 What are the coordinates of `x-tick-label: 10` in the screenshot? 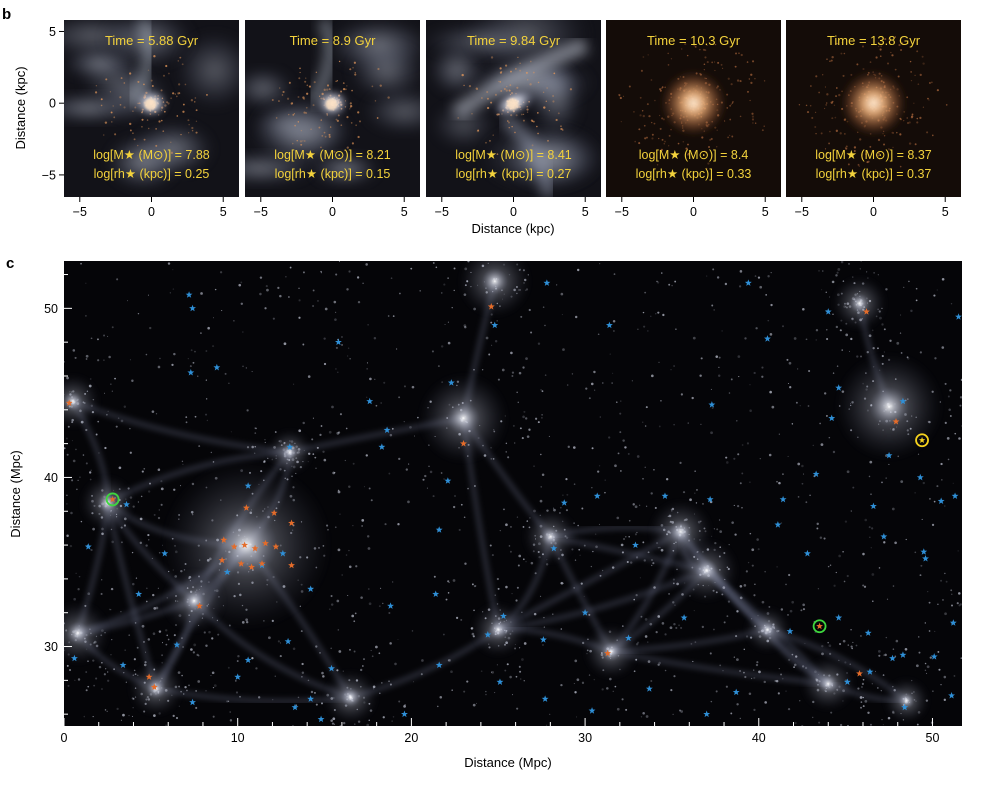 It's located at (238, 738).